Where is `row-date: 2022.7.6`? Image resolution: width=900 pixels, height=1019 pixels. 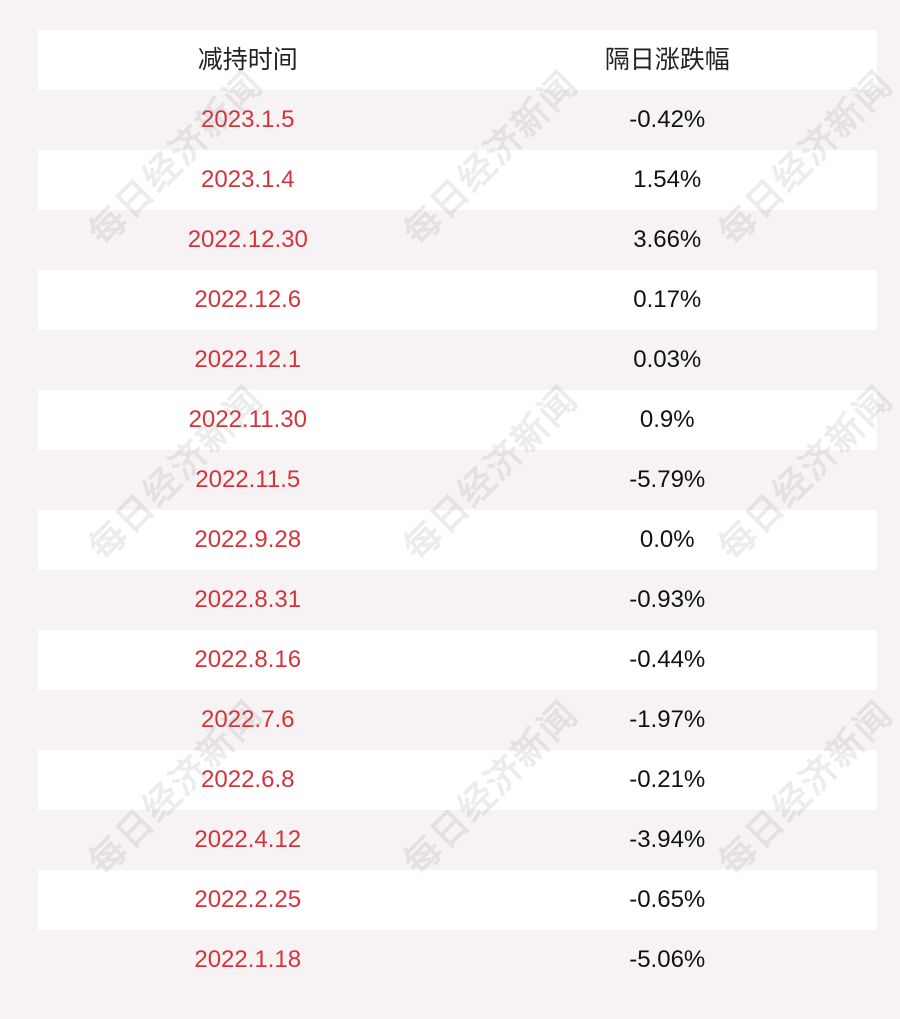 row-date: 2022.7.6 is located at coordinates (248, 719).